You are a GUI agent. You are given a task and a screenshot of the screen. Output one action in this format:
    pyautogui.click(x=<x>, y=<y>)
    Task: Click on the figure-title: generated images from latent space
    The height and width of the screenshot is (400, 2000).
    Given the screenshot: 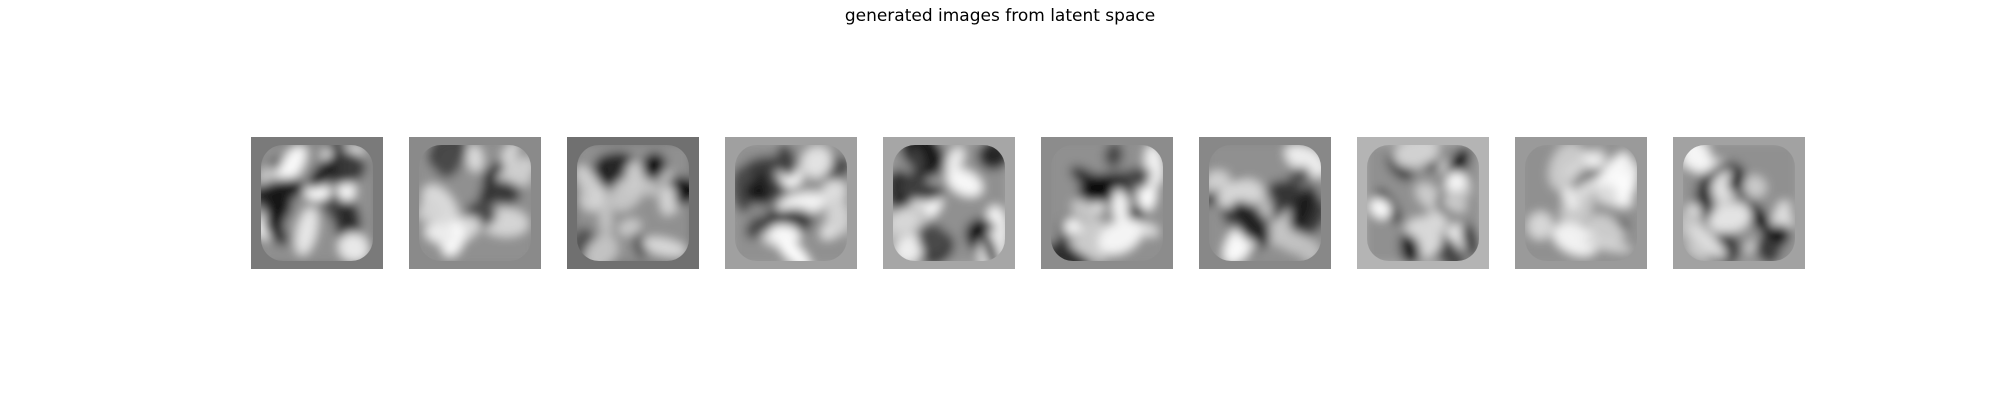 What is the action you would take?
    pyautogui.click(x=1000, y=16)
    